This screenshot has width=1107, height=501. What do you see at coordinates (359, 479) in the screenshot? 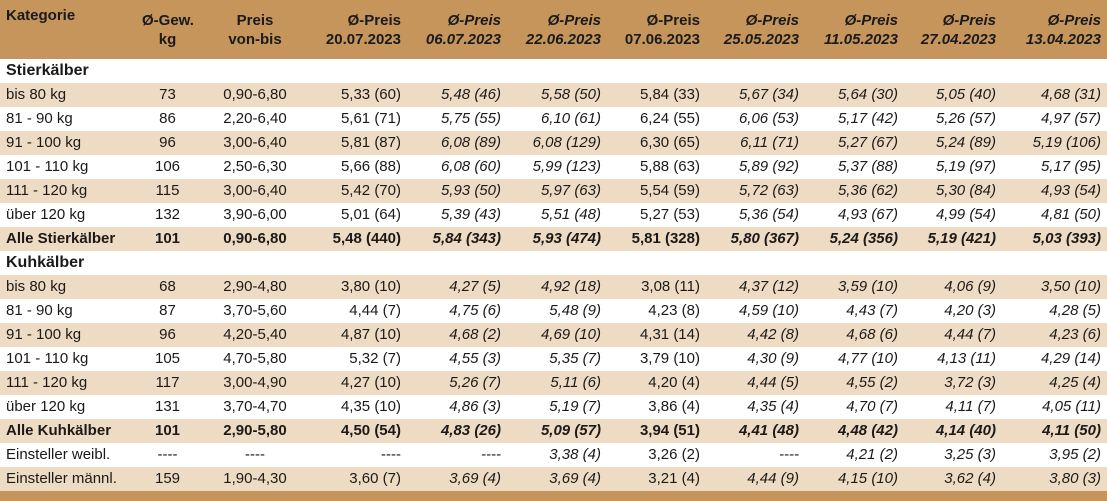
I see `table-cell: 3,60 (7)` at bounding box center [359, 479].